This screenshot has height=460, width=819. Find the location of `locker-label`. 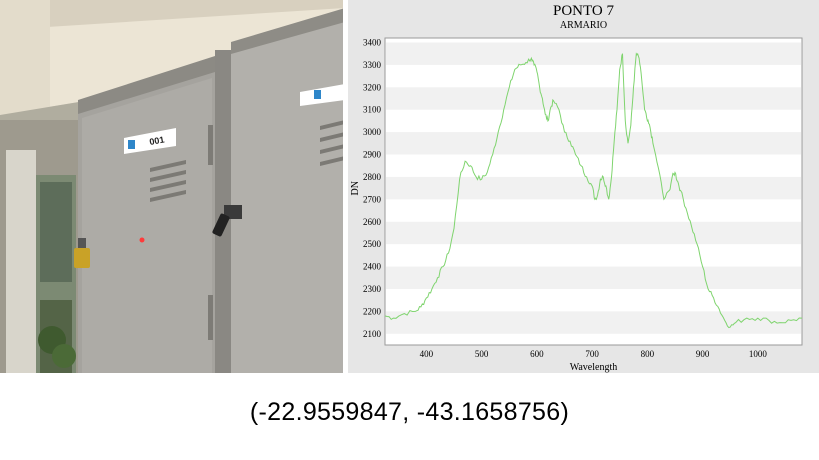

locker-label is located at coordinates (150, 141).